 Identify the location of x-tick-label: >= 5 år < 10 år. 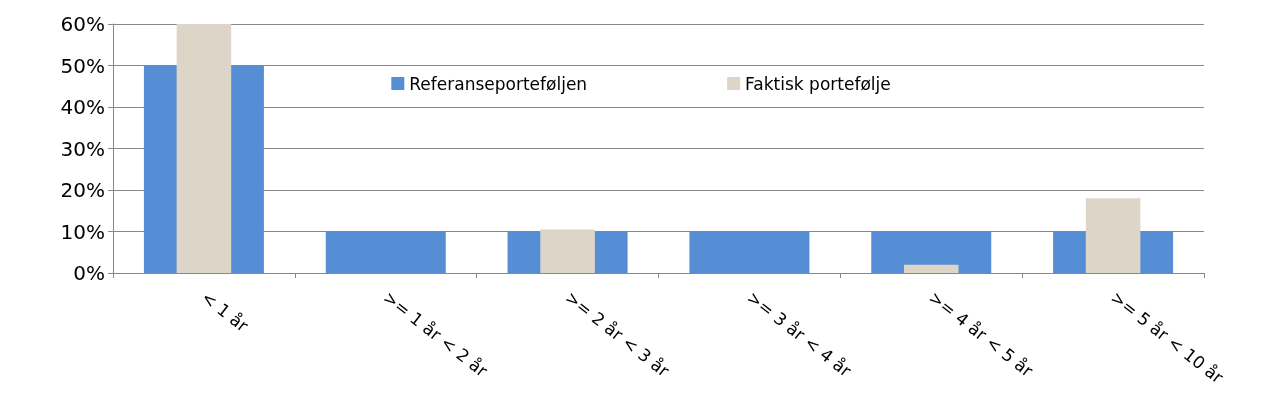
(1167, 337).